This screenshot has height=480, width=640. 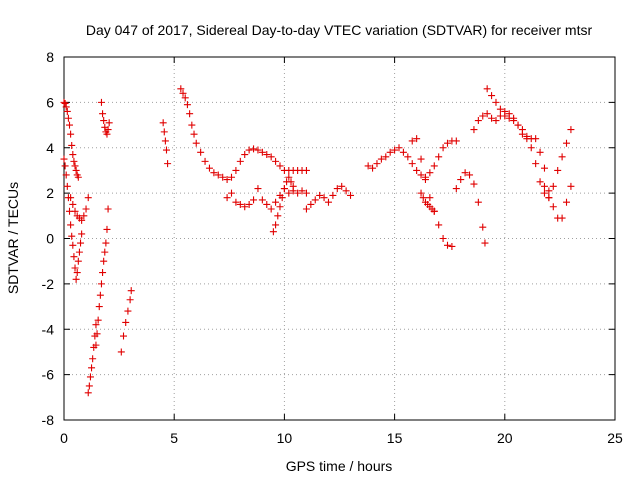 What do you see at coordinates (48, 284) in the screenshot?
I see `y-tick-label: -2` at bounding box center [48, 284].